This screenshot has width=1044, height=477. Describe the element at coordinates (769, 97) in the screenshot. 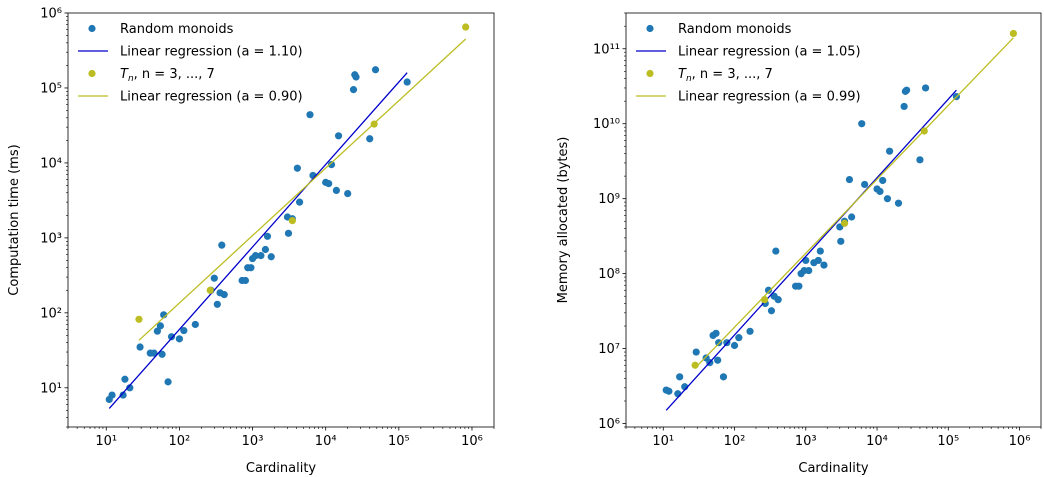

I see `legend-label: Linear regression (a = 0.99)` at that location.